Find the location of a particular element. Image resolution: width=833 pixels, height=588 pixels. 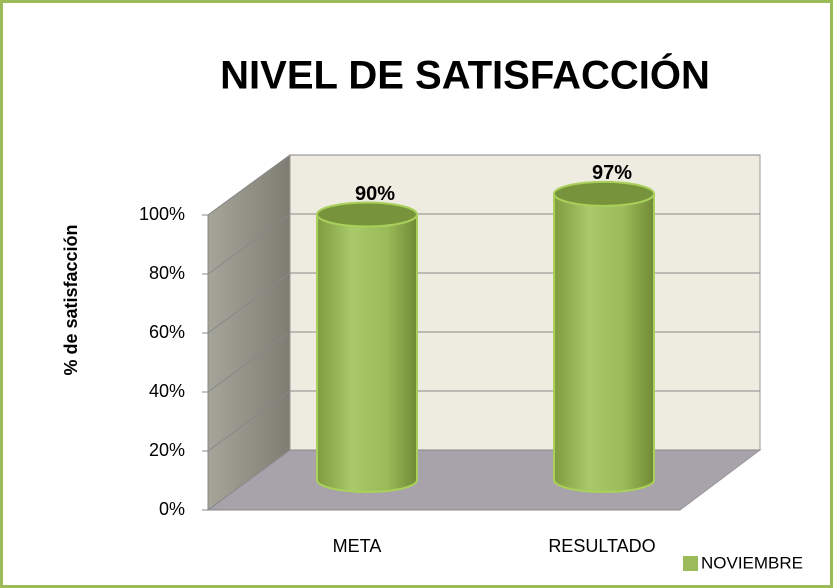

y-tick-label: 60% is located at coordinates (167, 332).